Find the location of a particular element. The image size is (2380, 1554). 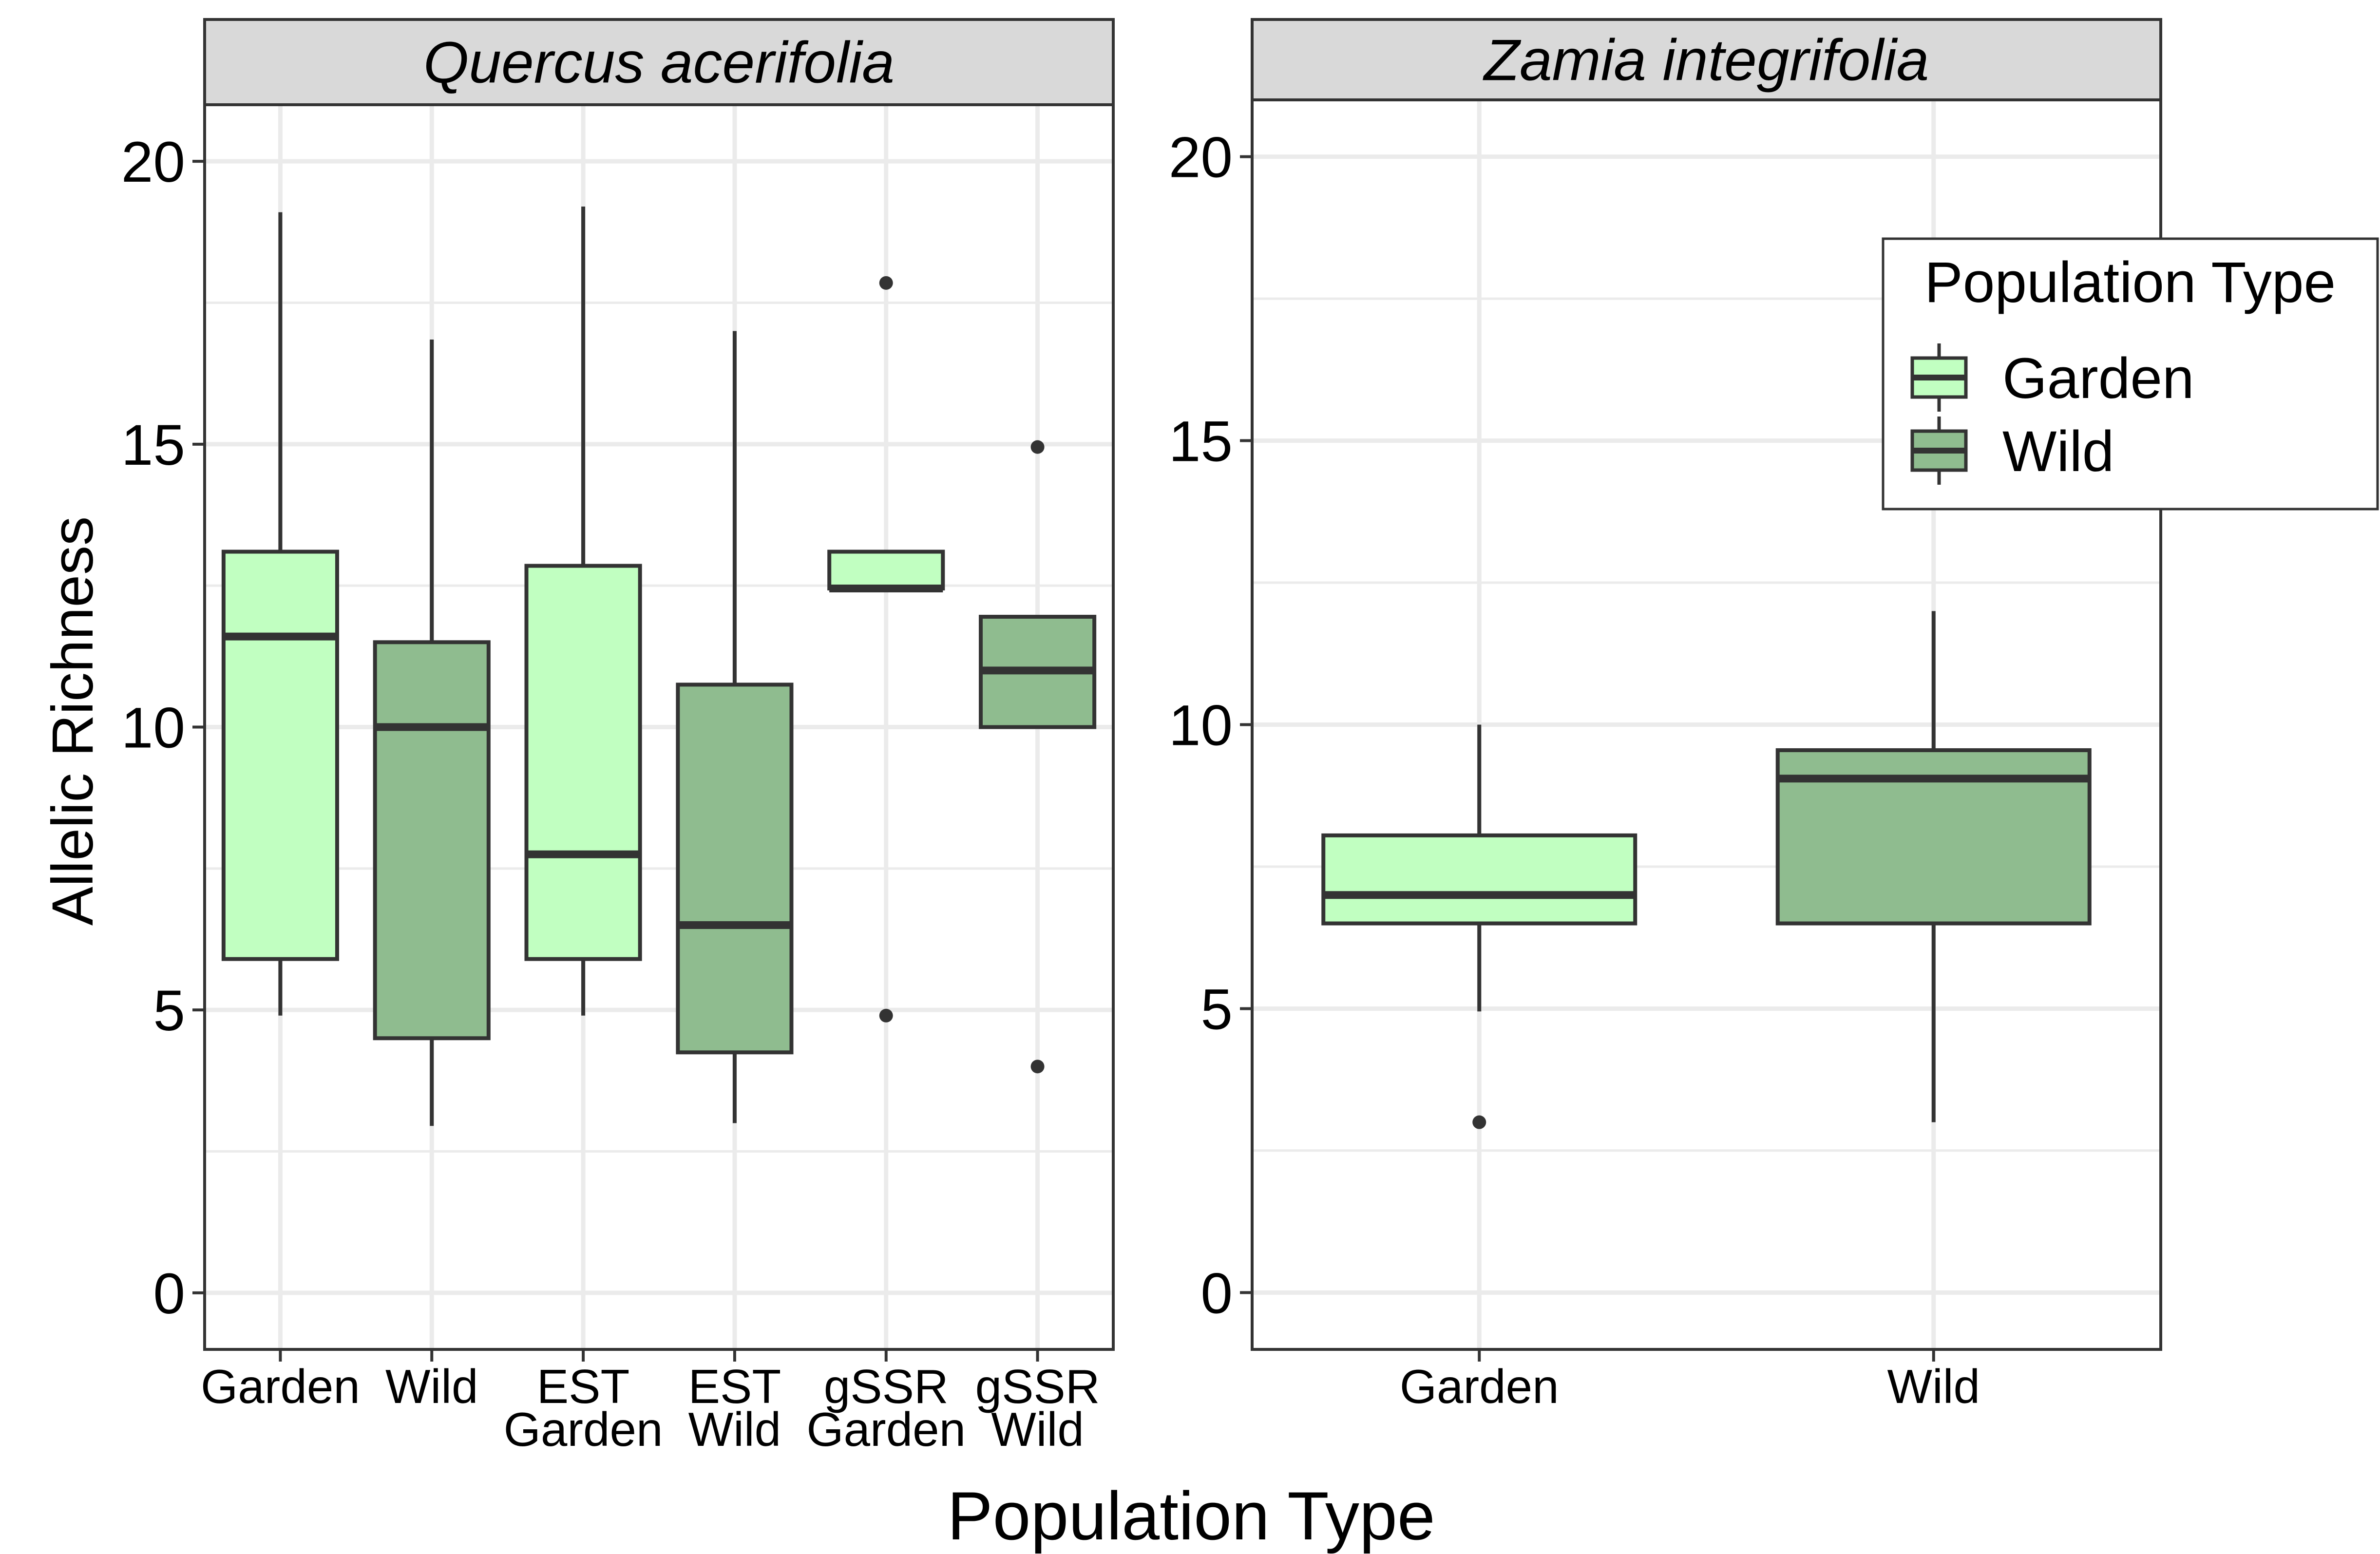

legend-key-wild is located at coordinates (1939, 451).